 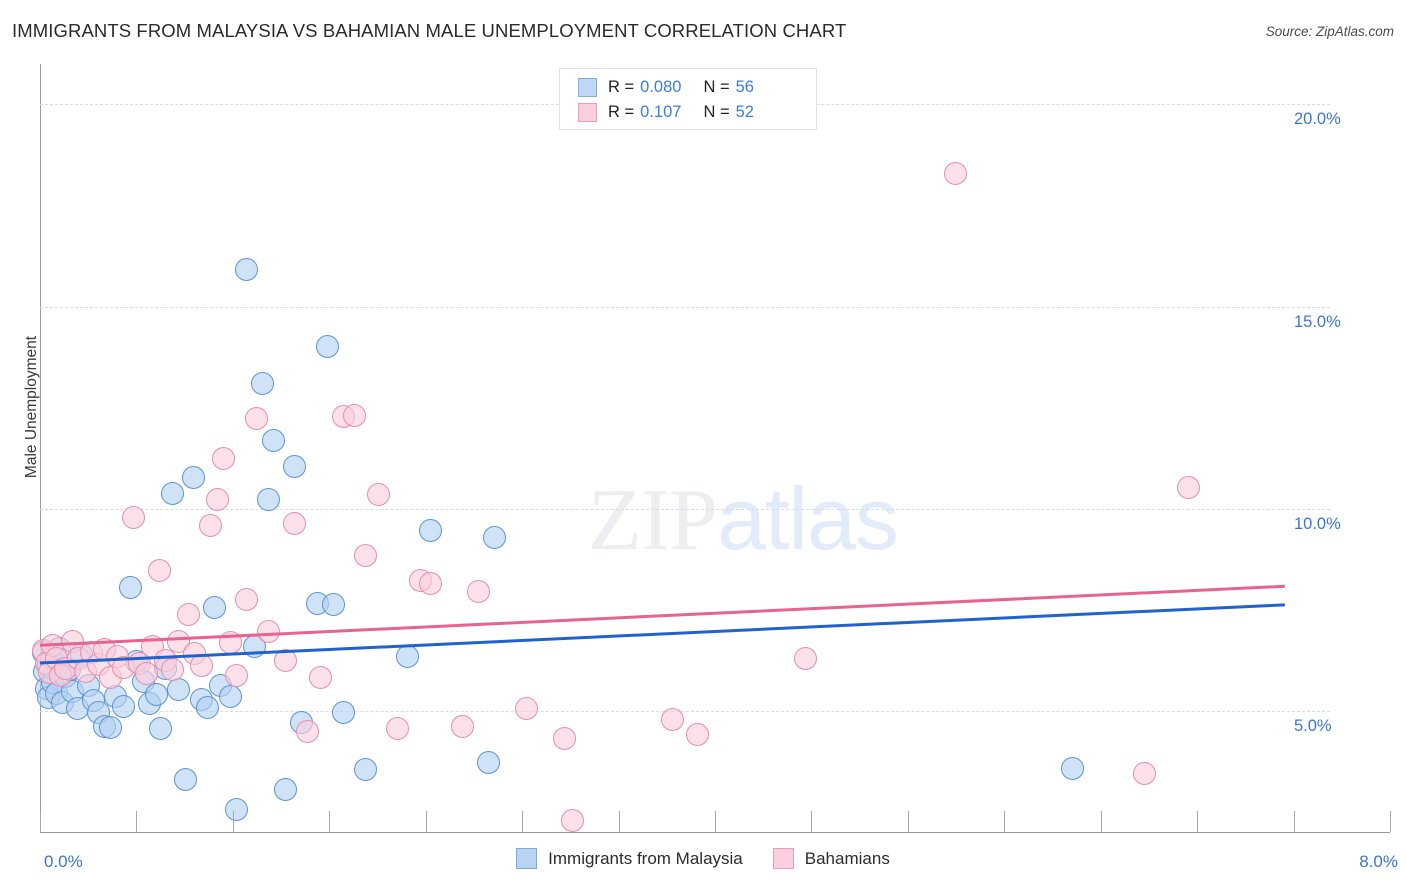 What do you see at coordinates (1313, 725) in the screenshot?
I see `y-tick-label-3: 5.0%` at bounding box center [1313, 725].